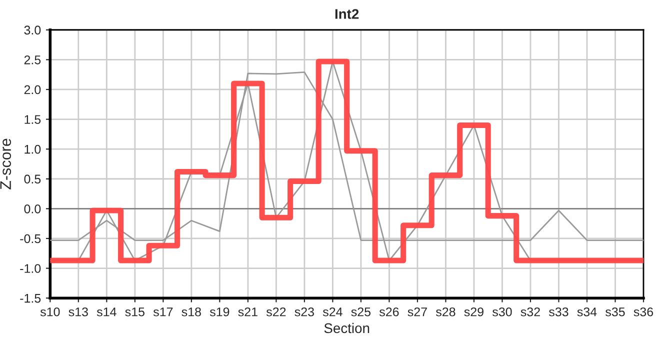 The width and height of the screenshot is (660, 360). I want to click on x-tick-label: s29, so click(474, 311).